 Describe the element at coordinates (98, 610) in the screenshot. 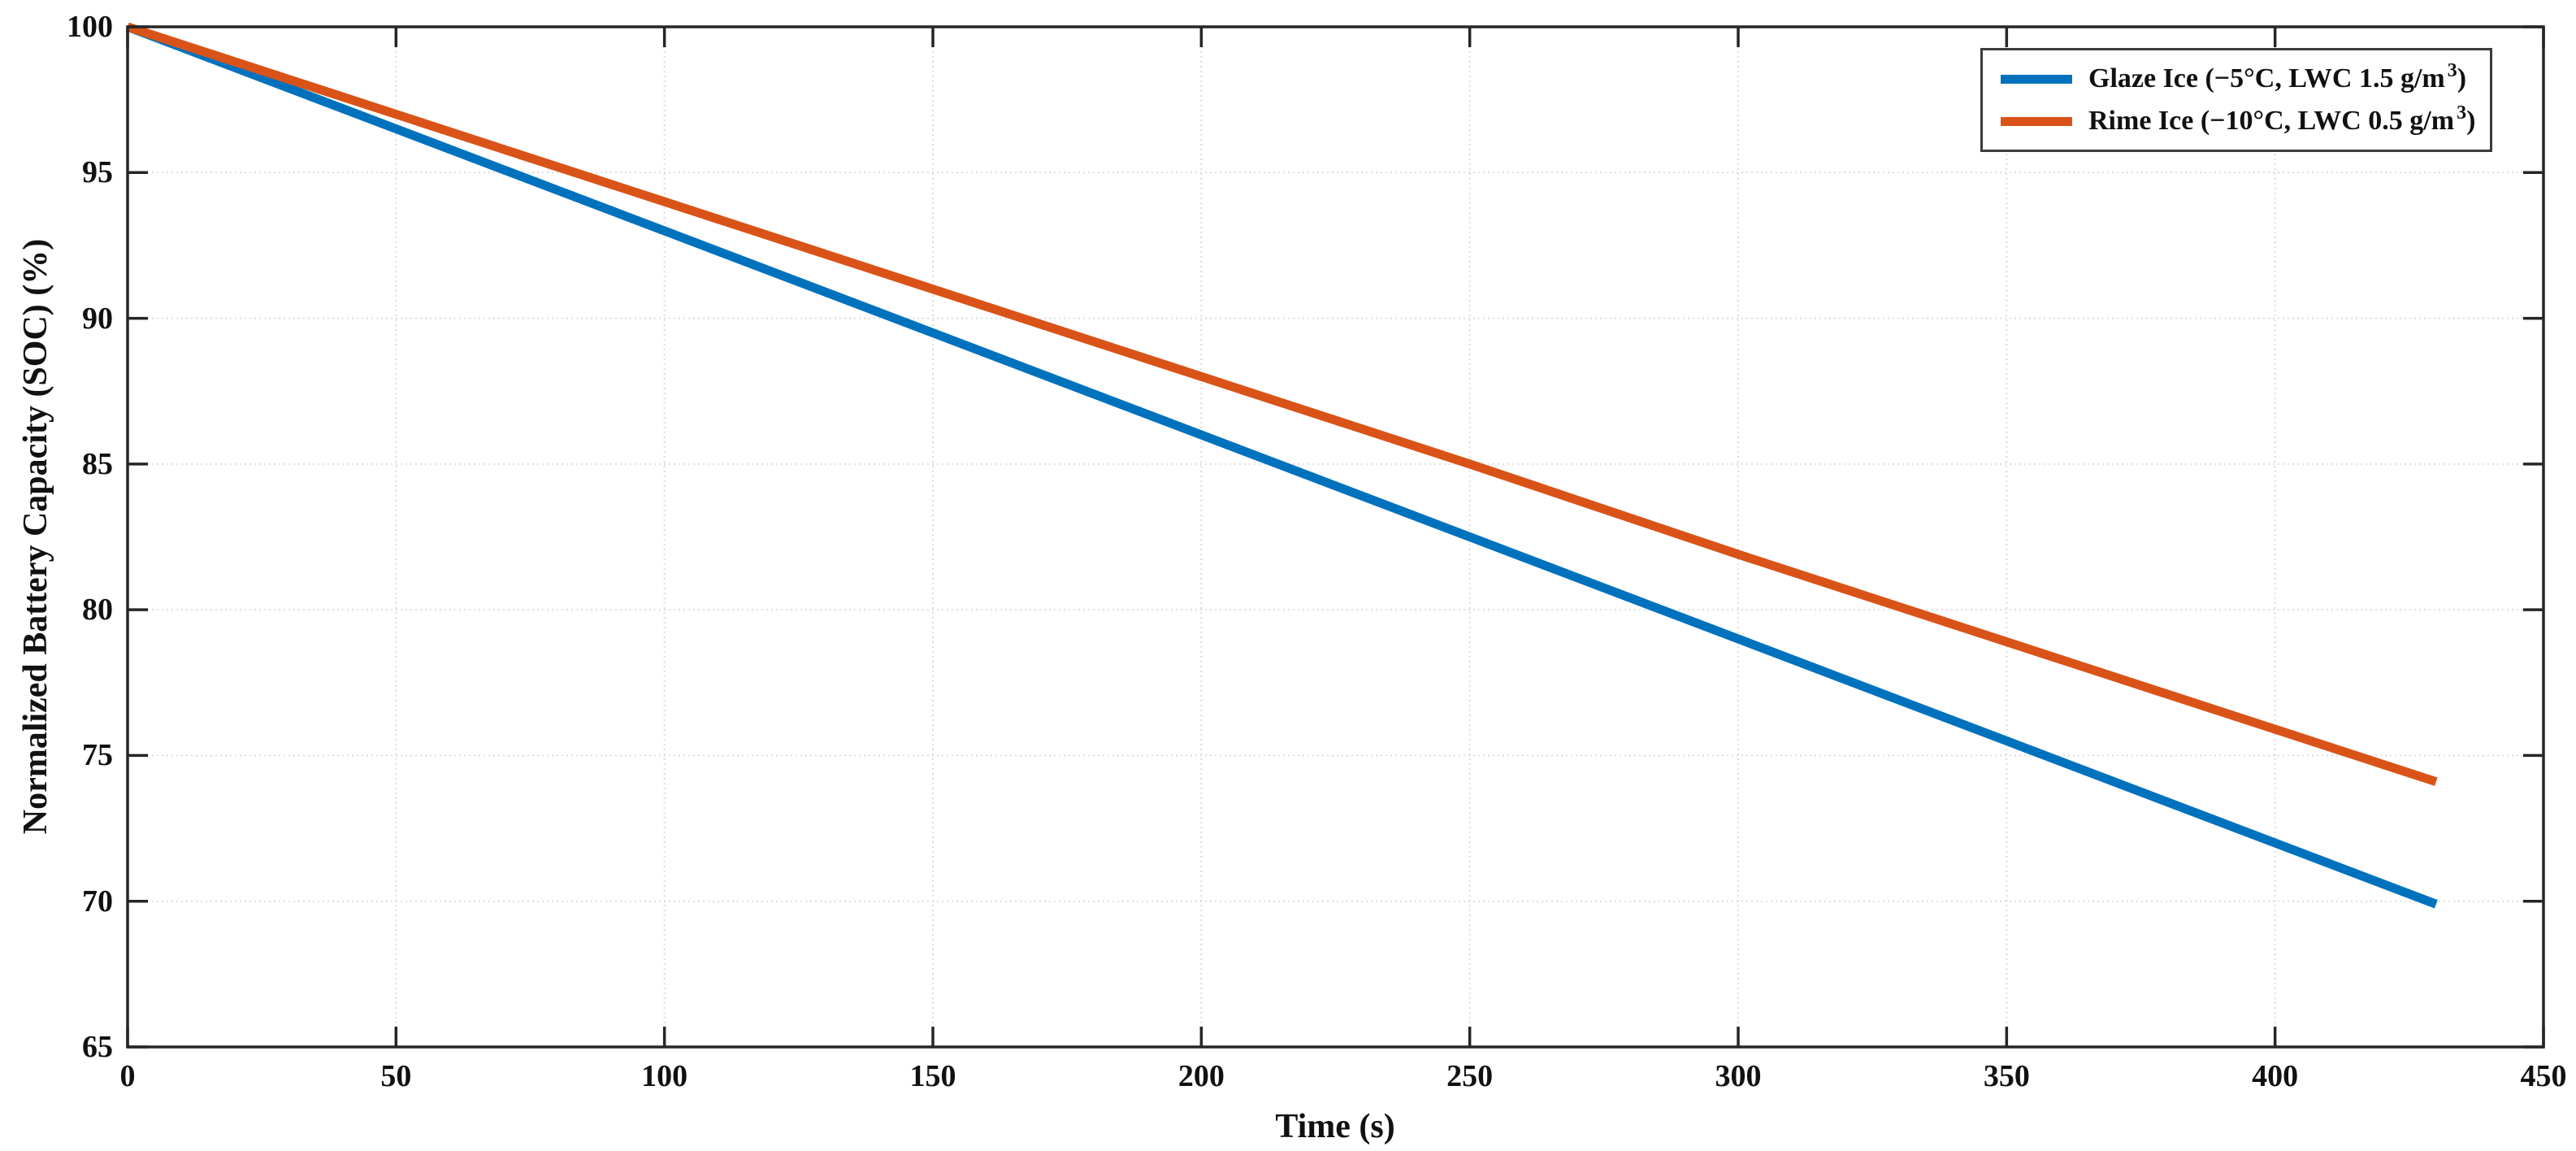

I see `y-tick-label: 80` at that location.